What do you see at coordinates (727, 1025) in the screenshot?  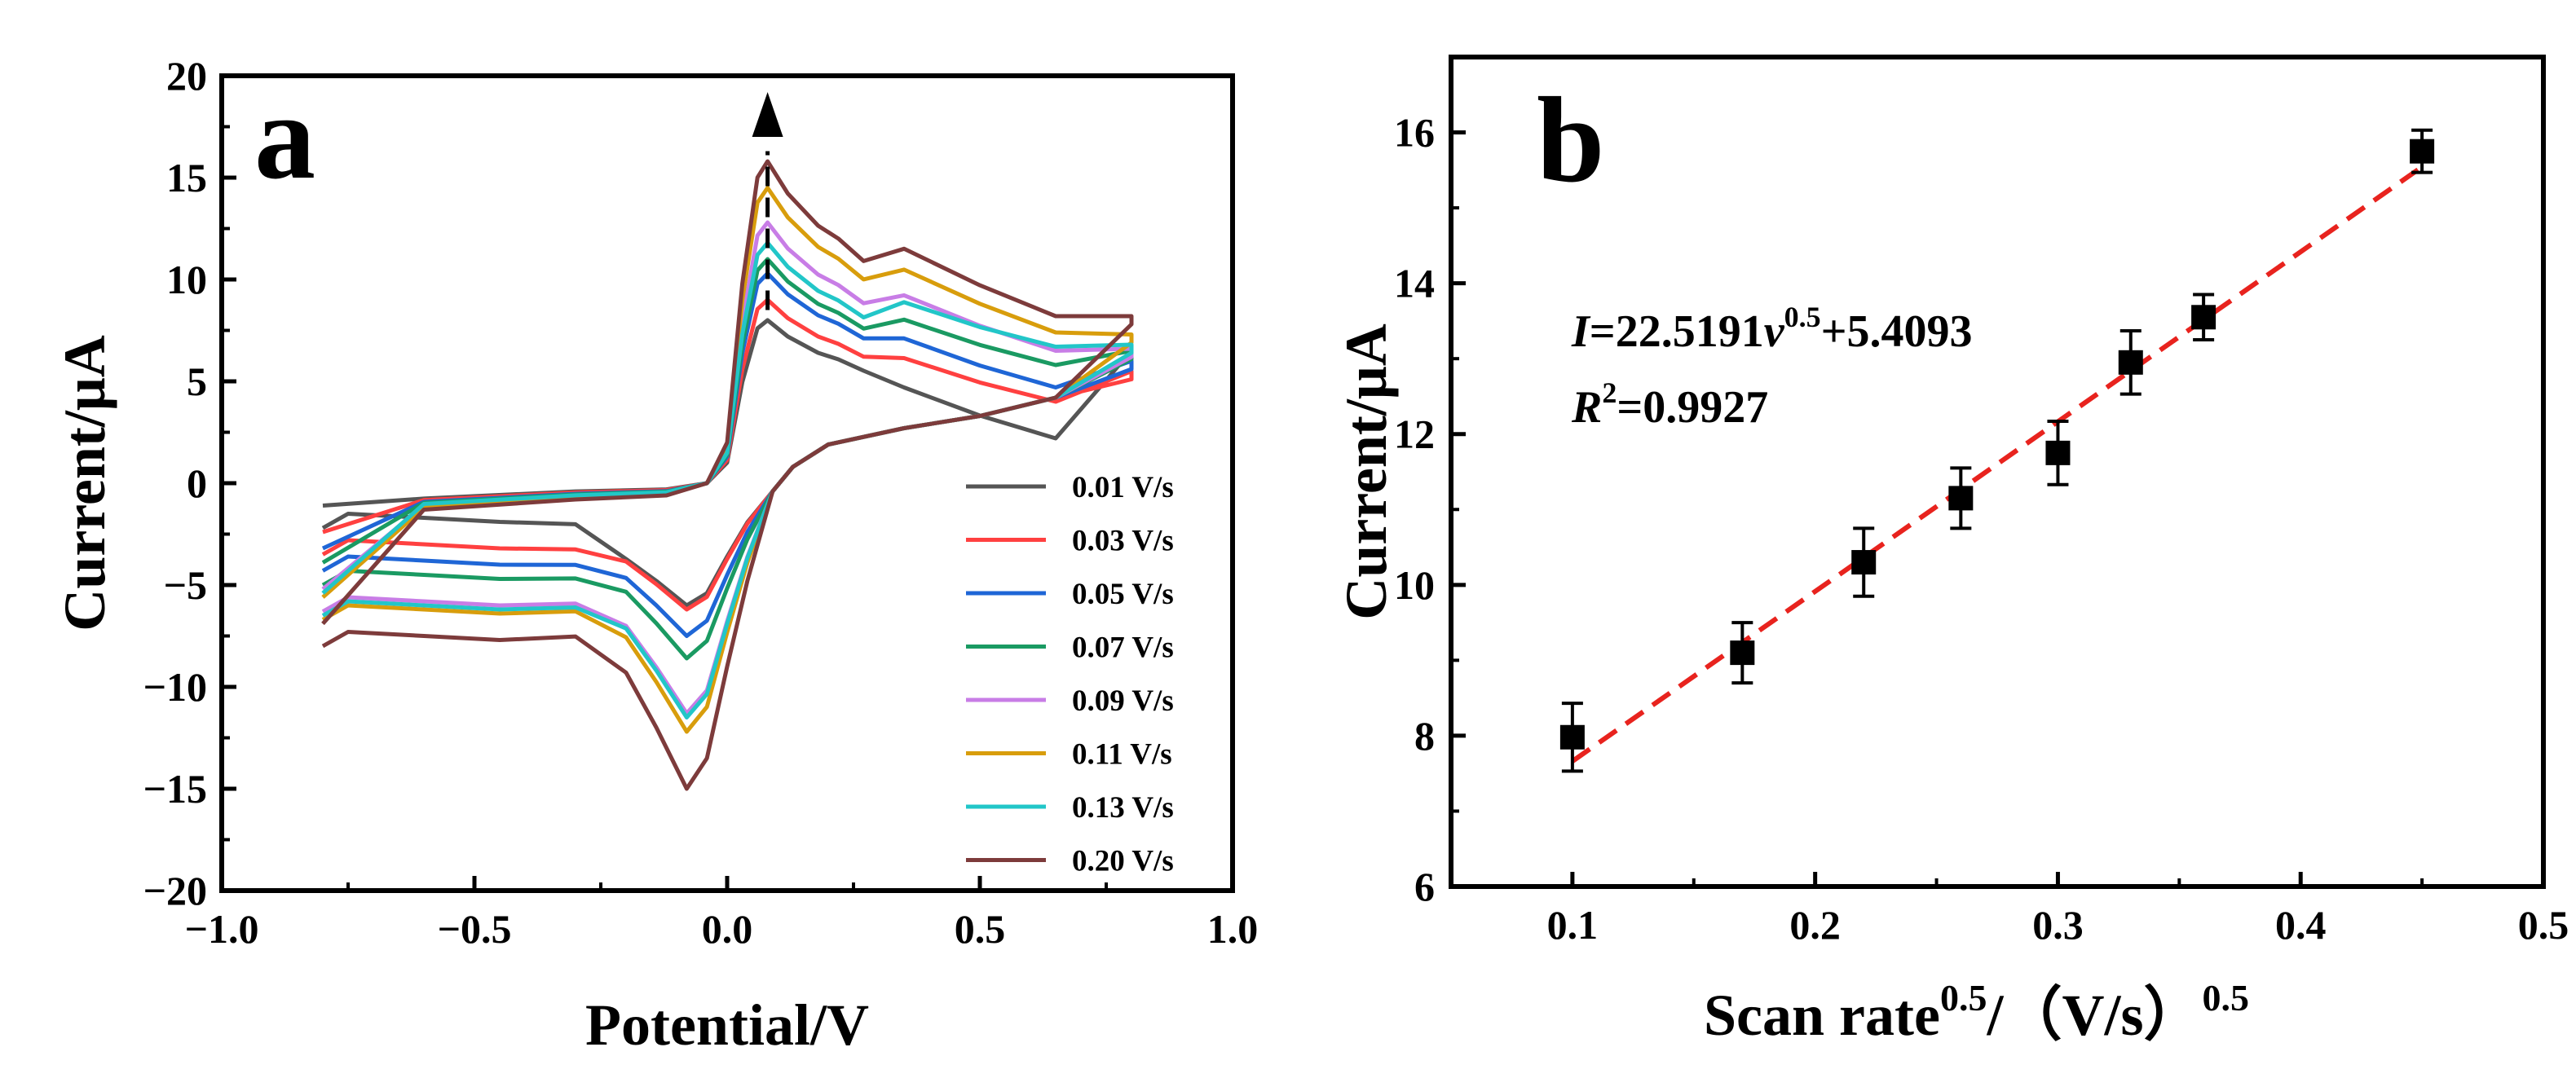 I see `panel-a-x-axis-title: Potential/V` at bounding box center [727, 1025].